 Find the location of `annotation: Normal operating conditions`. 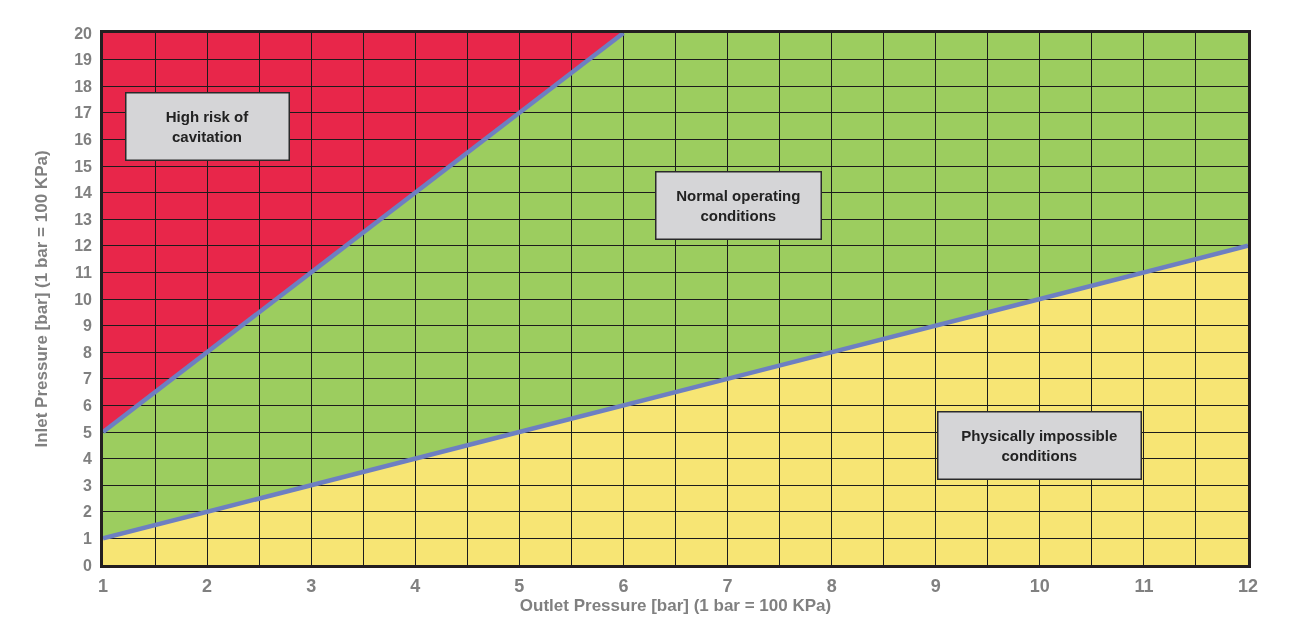

annotation: Normal operating conditions is located at coordinates (738, 205).